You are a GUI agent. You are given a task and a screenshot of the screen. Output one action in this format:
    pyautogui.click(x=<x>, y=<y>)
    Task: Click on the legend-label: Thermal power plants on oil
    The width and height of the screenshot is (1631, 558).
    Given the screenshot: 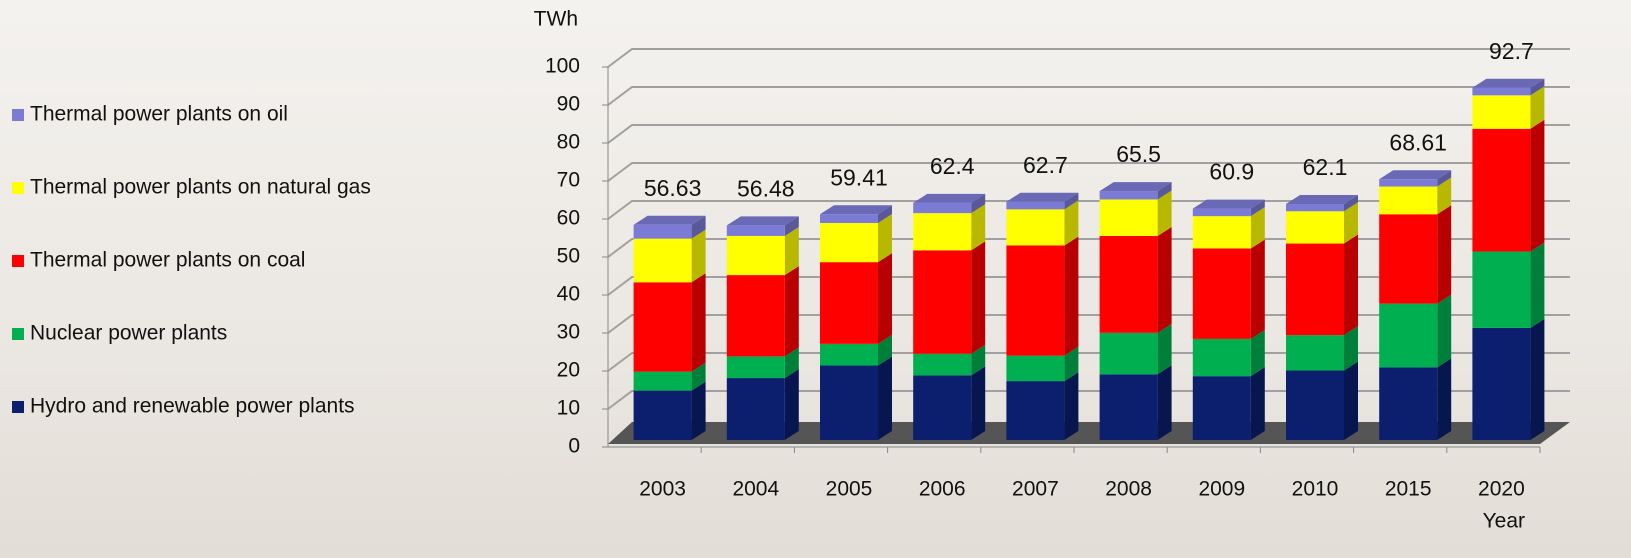 What is the action you would take?
    pyautogui.click(x=159, y=114)
    